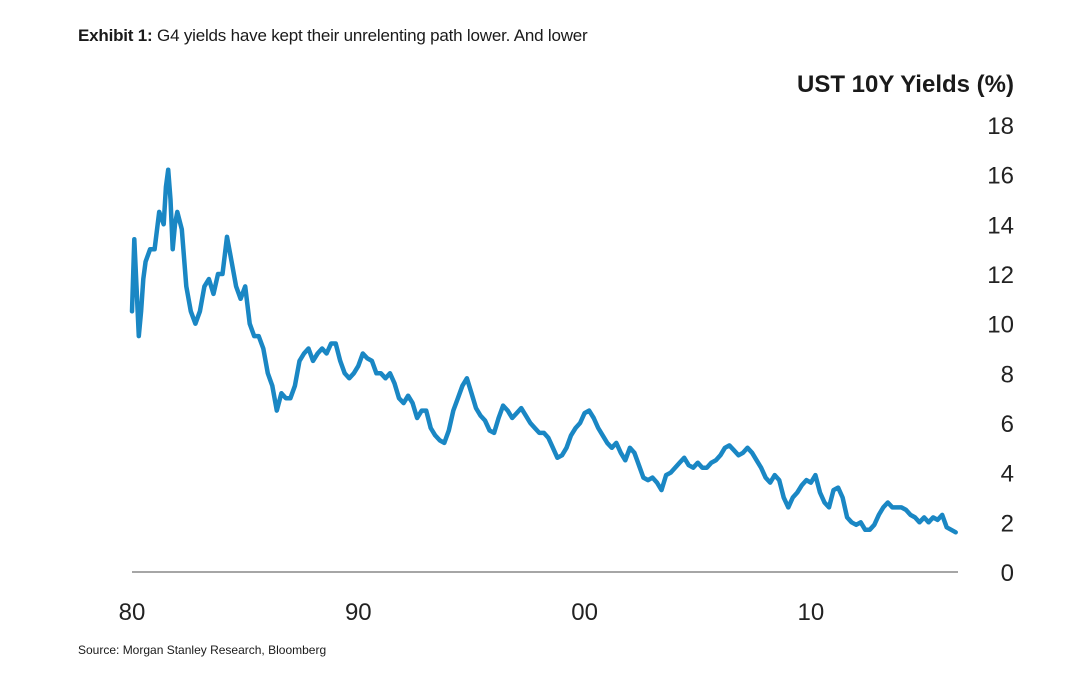 The image size is (1077, 675). Describe the element at coordinates (1000, 225) in the screenshot. I see `y-tick-label: 14` at that location.